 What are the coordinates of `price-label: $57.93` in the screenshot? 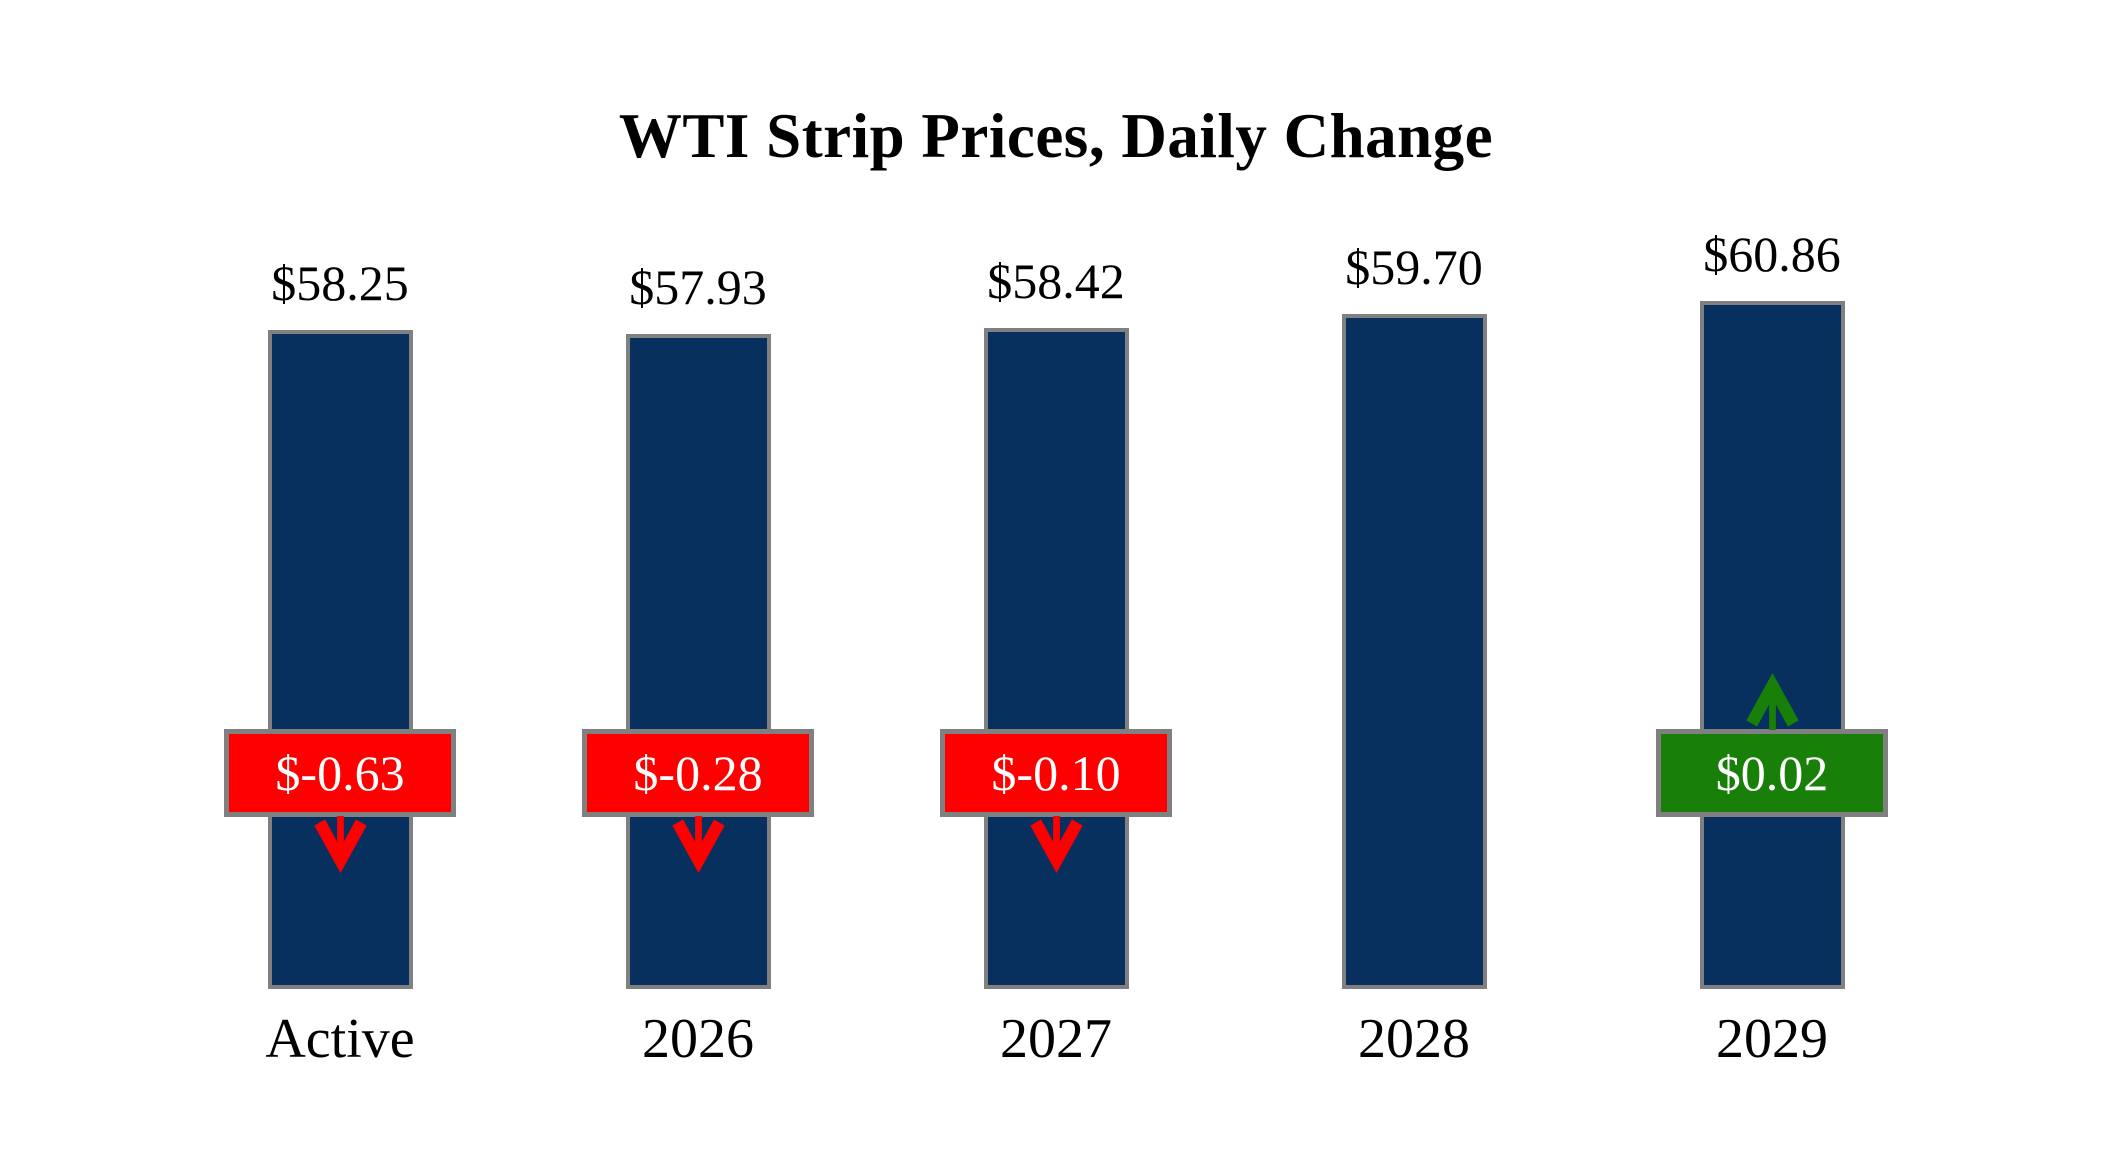 It's located at (698, 287).